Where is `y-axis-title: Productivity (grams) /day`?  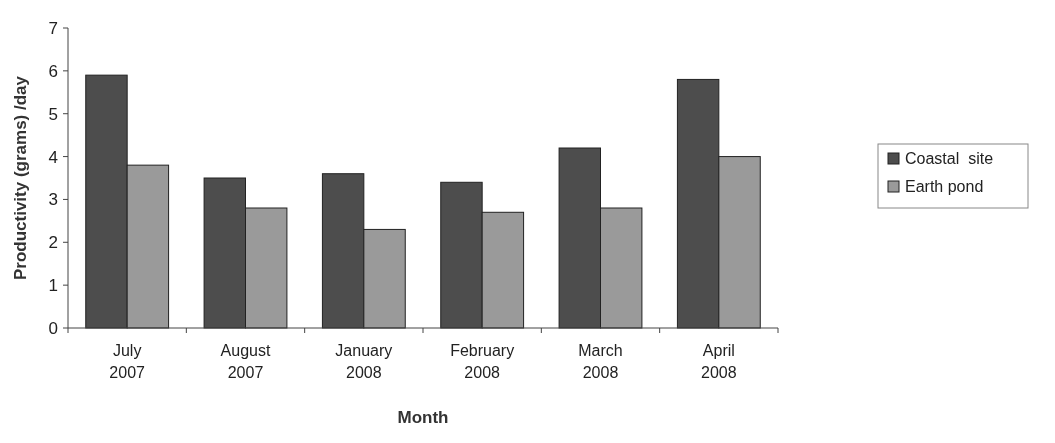
y-axis-title: Productivity (grams) /day is located at coordinates (20, 178).